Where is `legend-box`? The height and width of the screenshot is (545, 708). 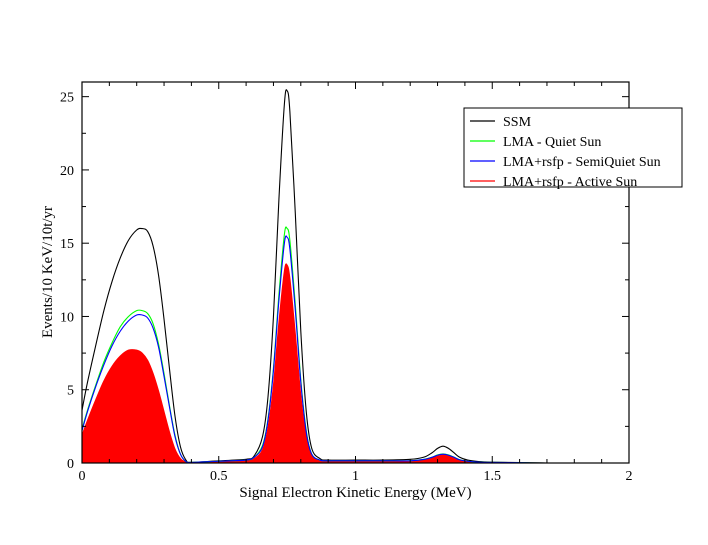 legend-box is located at coordinates (573, 147).